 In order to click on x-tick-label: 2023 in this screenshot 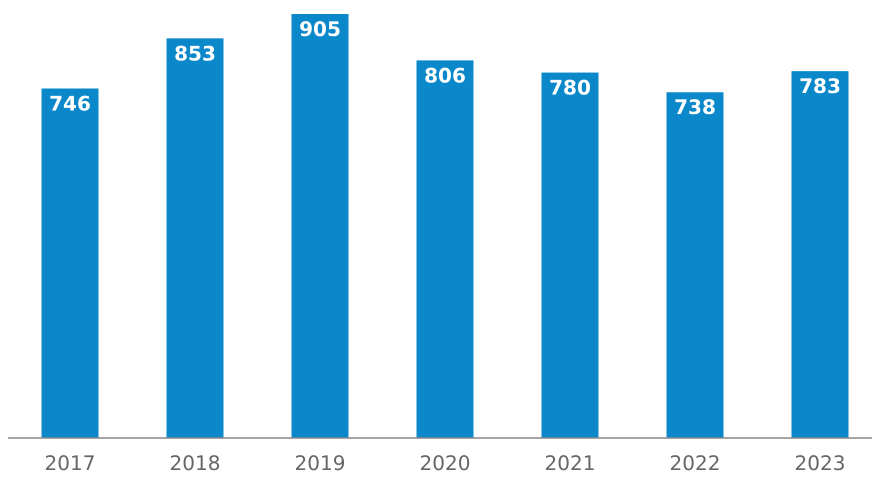, I will do `click(820, 463)`.